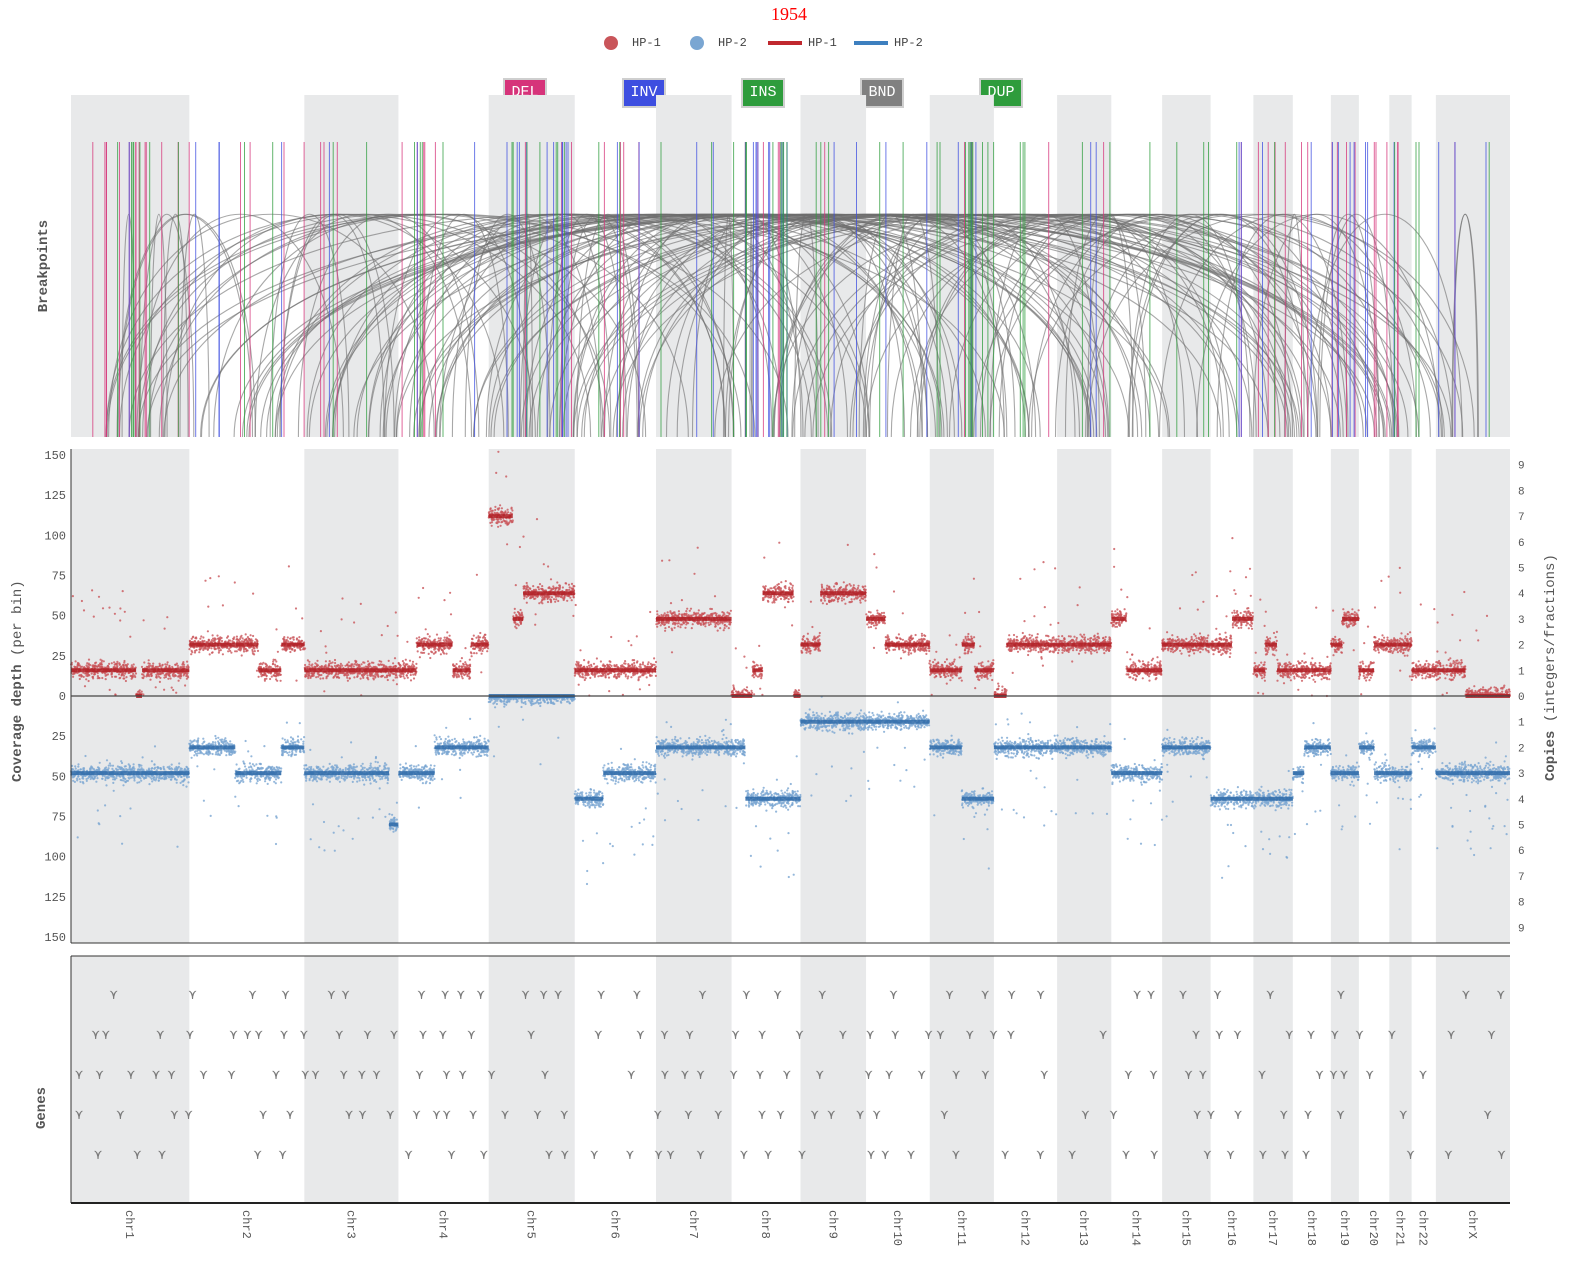  Describe the element at coordinates (632, 43) in the screenshot. I see `legend-item-hp1-points: HP-1` at that location.